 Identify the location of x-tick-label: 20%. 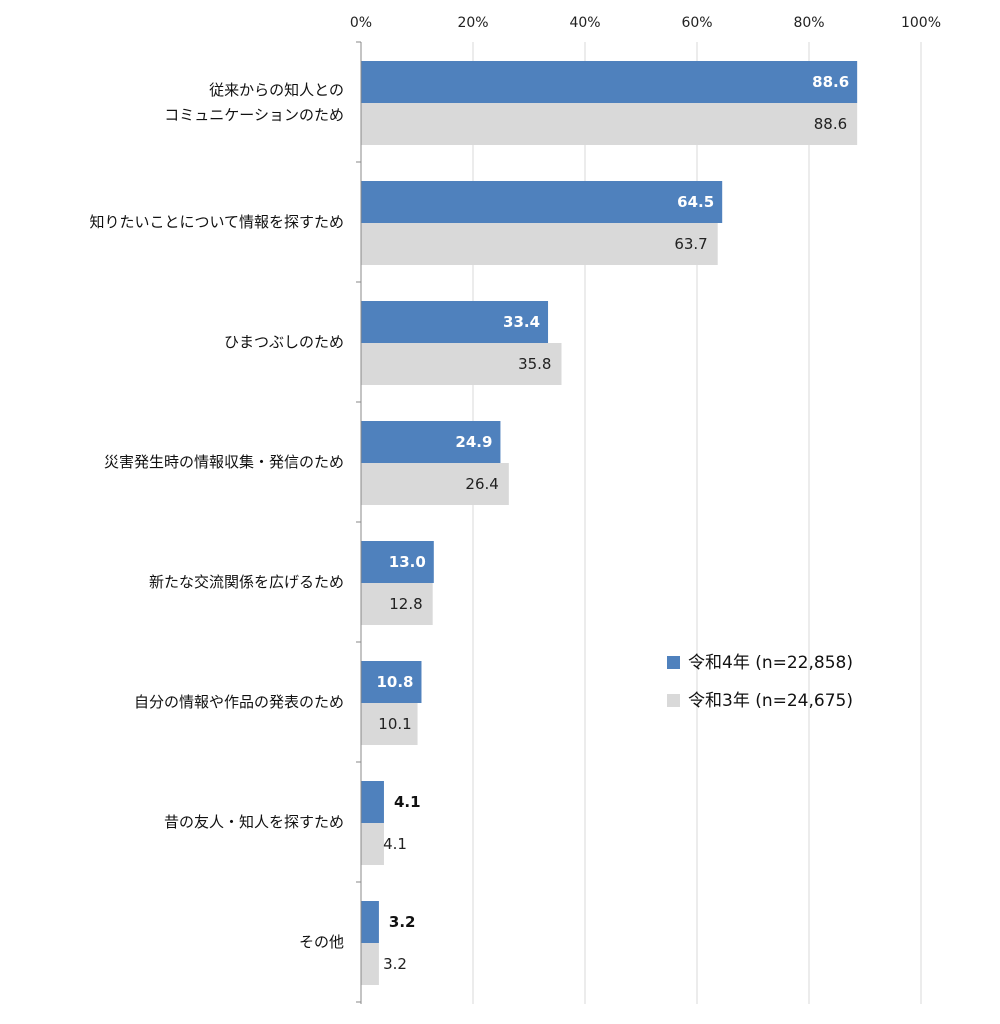
(472, 23).